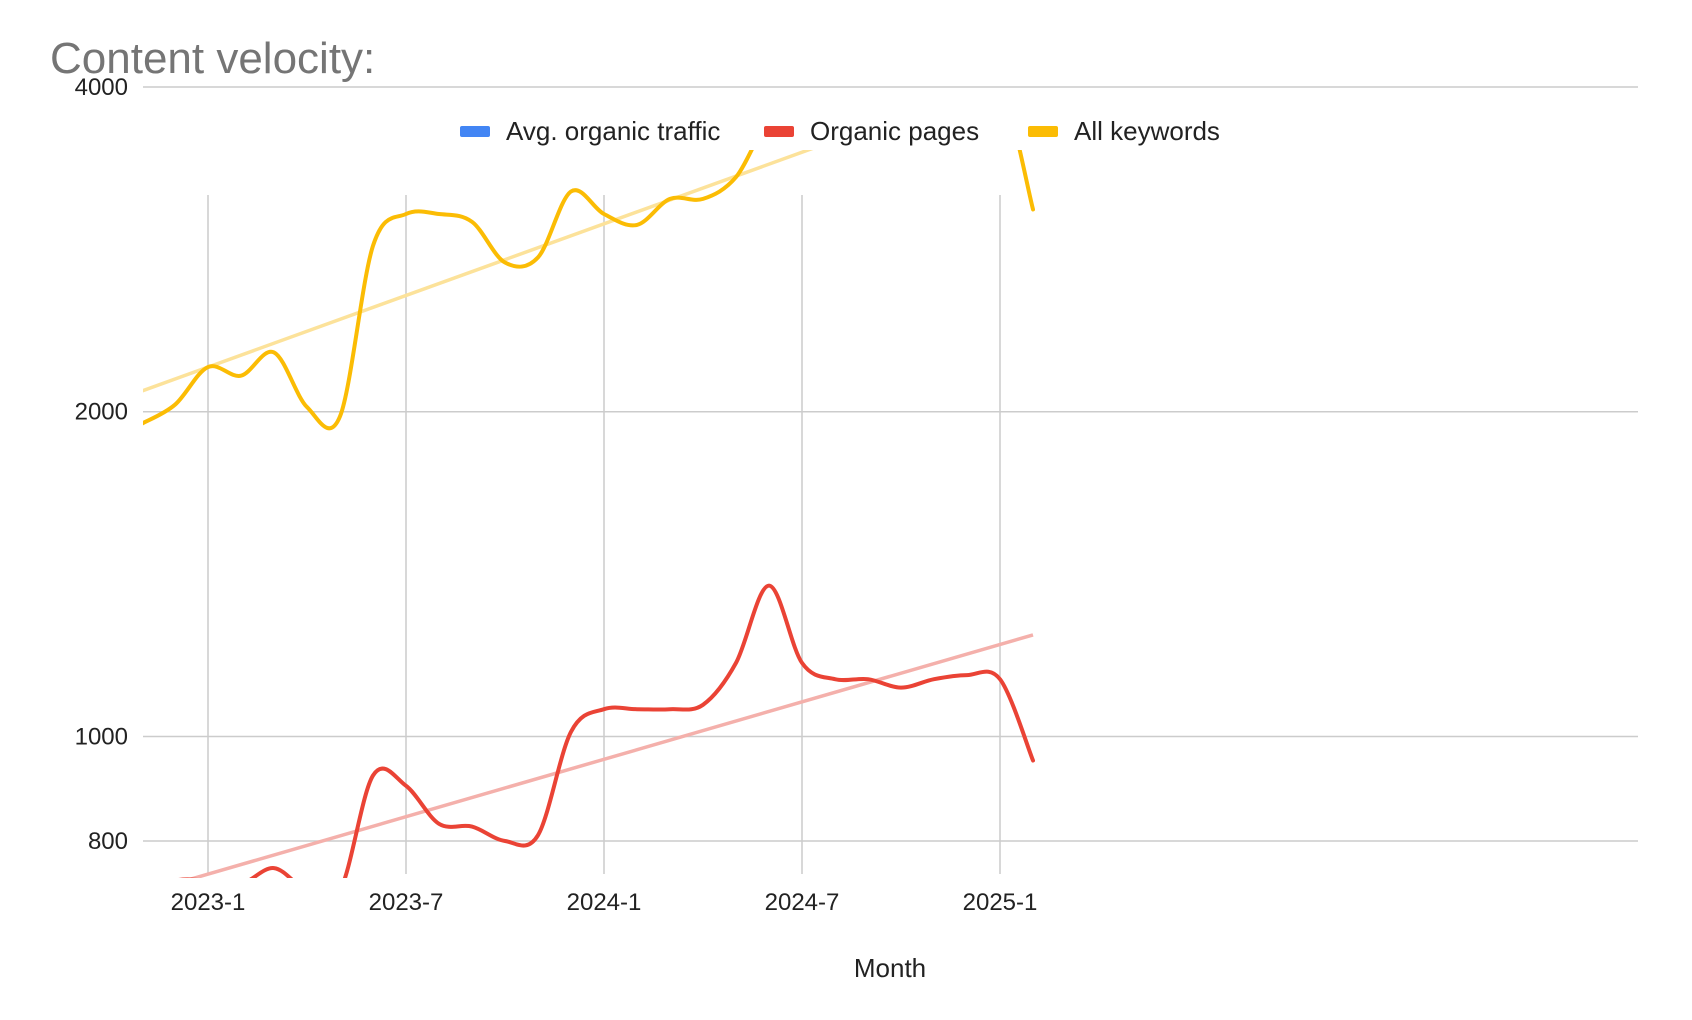  I want to click on legend-swatch-traffic, so click(475, 131).